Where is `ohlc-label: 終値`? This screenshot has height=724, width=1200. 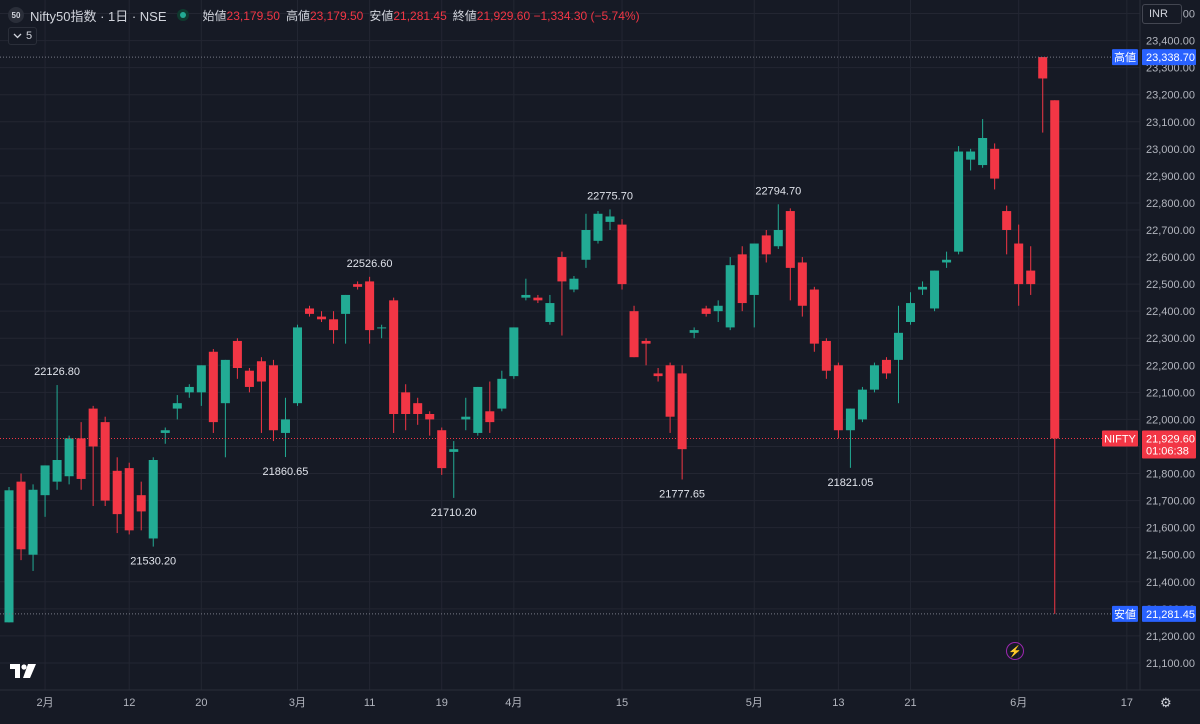 ohlc-label: 終値 is located at coordinates (464, 15).